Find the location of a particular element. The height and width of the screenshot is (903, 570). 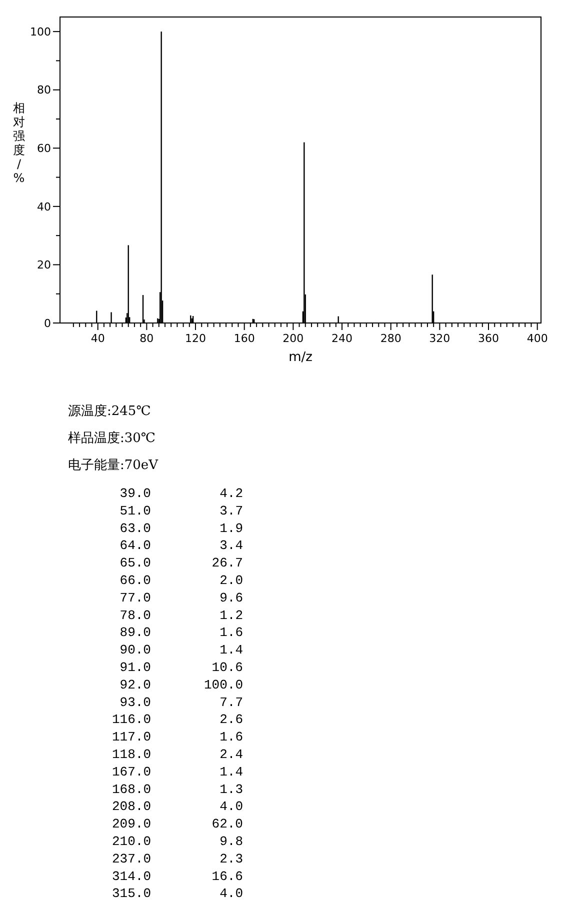

text: 源温度:245℃ is located at coordinates (109, 411).